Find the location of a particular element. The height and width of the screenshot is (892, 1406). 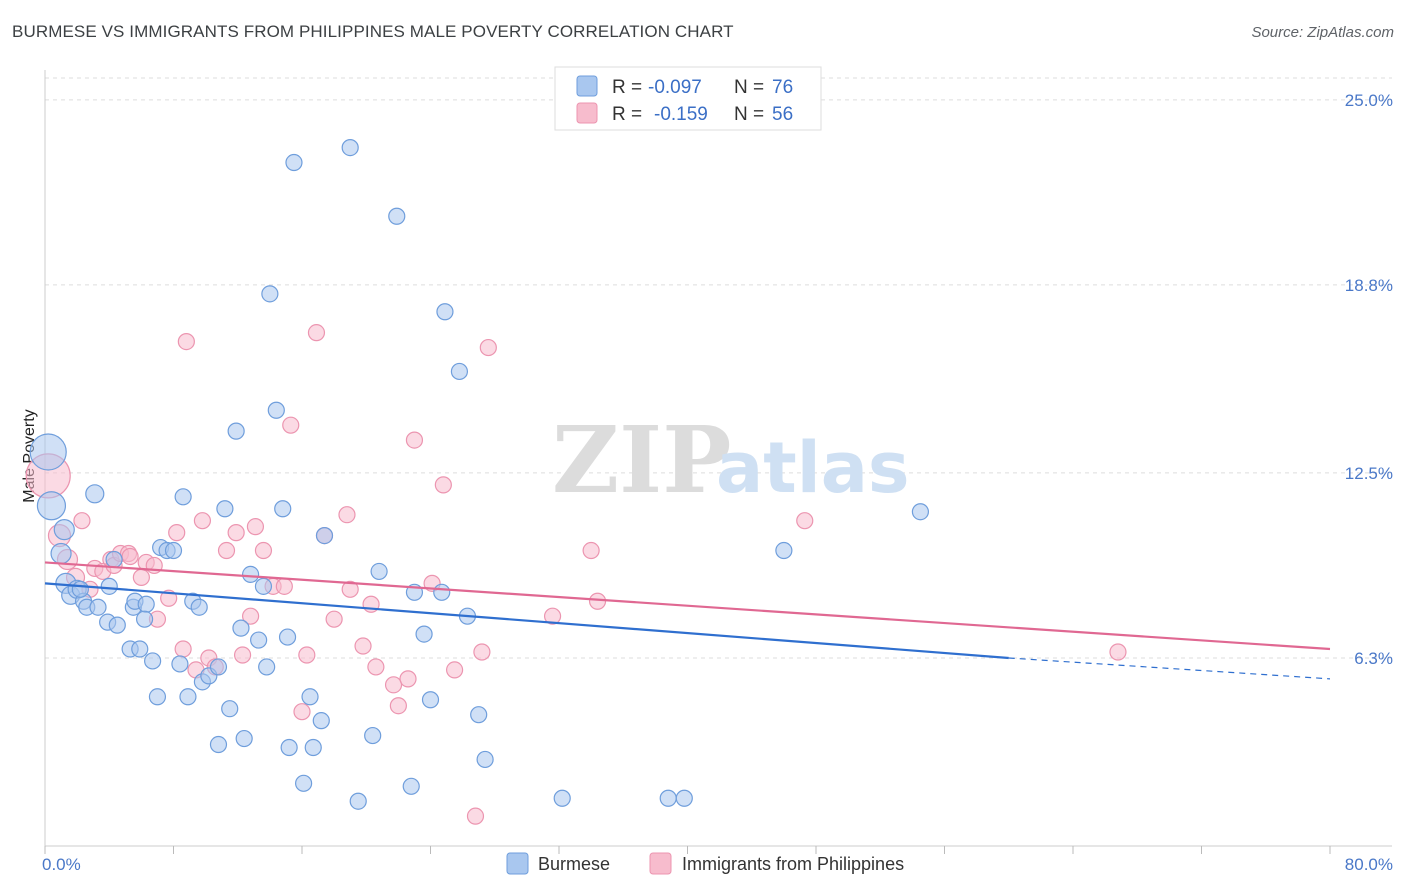

y-tick-label-1: 12.5% is located at coordinates (1369, 473).